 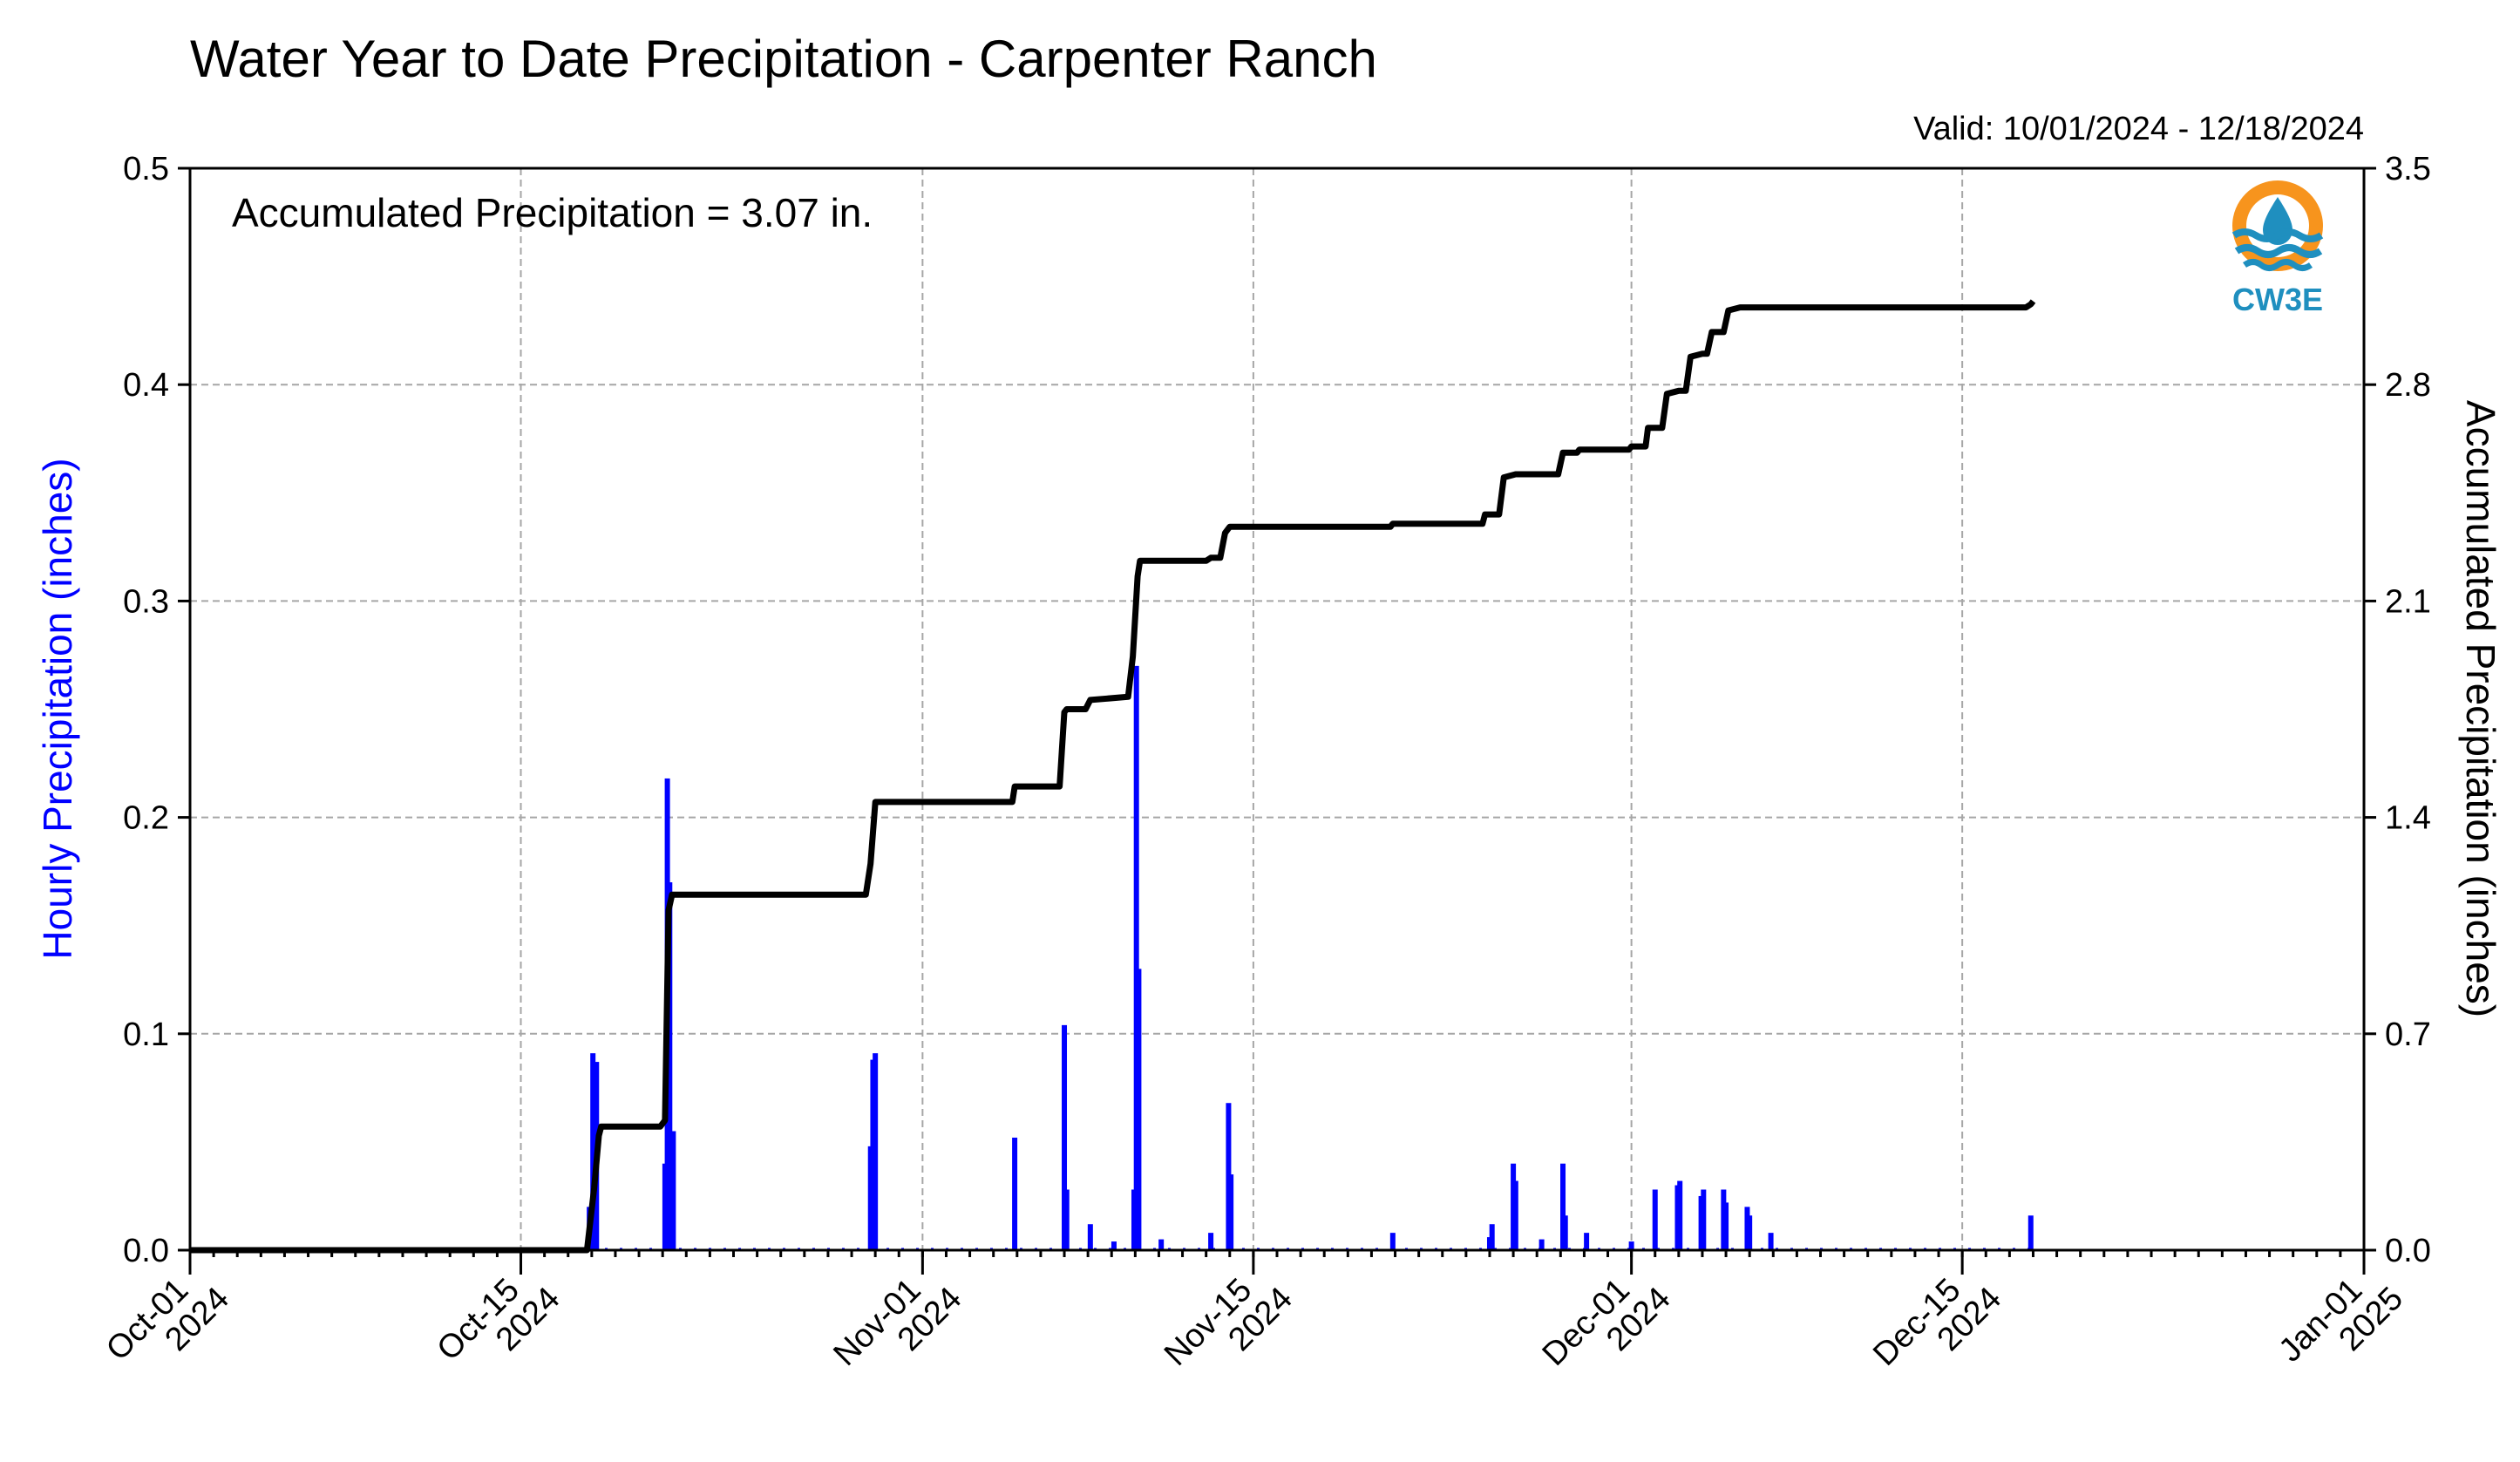 What do you see at coordinates (2408, 601) in the screenshot?
I see `right-y-tick-label: 2.1` at bounding box center [2408, 601].